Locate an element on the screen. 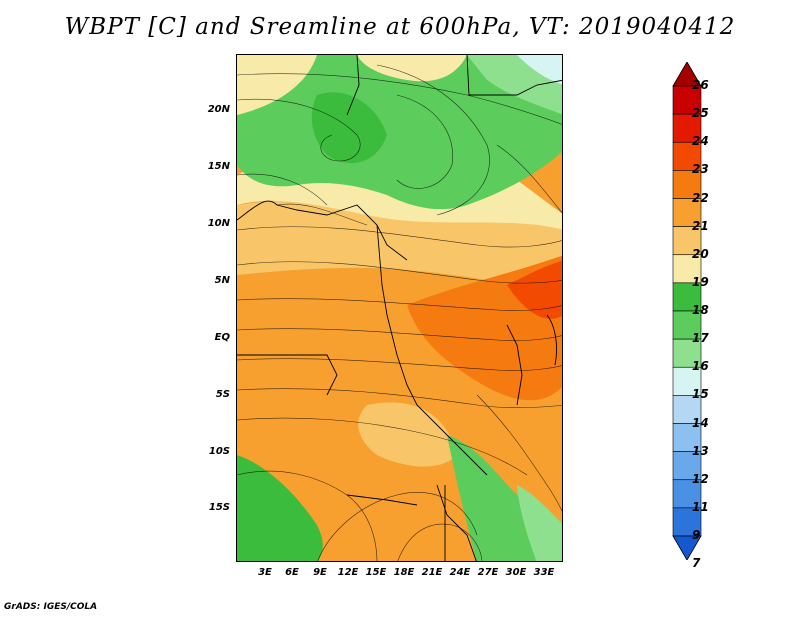 This screenshot has width=800, height=618. lon-label-9E: 9E is located at coordinates (320, 572).